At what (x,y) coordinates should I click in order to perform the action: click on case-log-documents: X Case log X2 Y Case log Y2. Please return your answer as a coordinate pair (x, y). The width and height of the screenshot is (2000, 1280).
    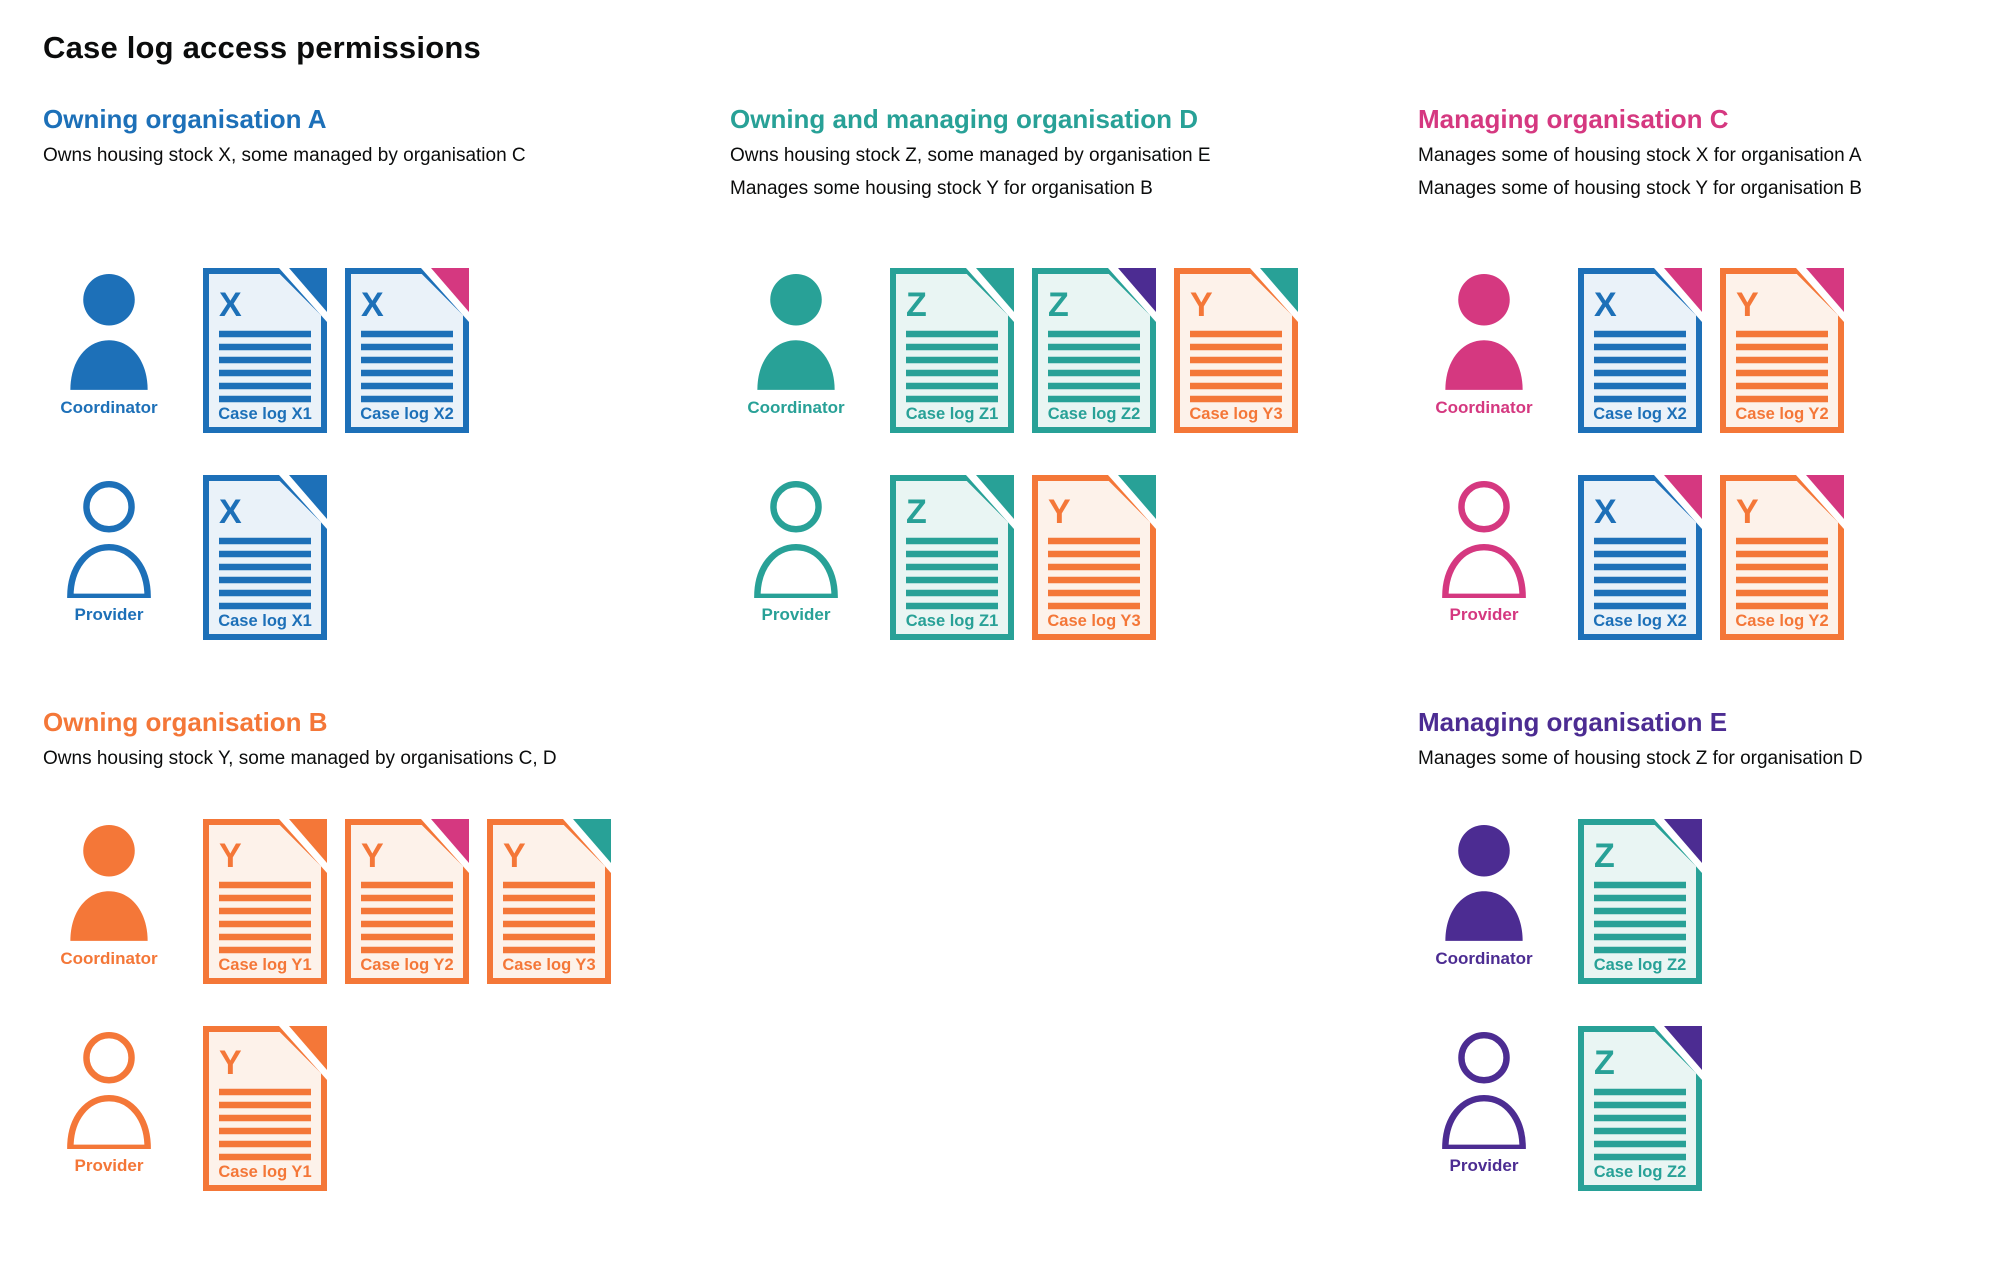
    Looking at the image, I should click on (1711, 350).